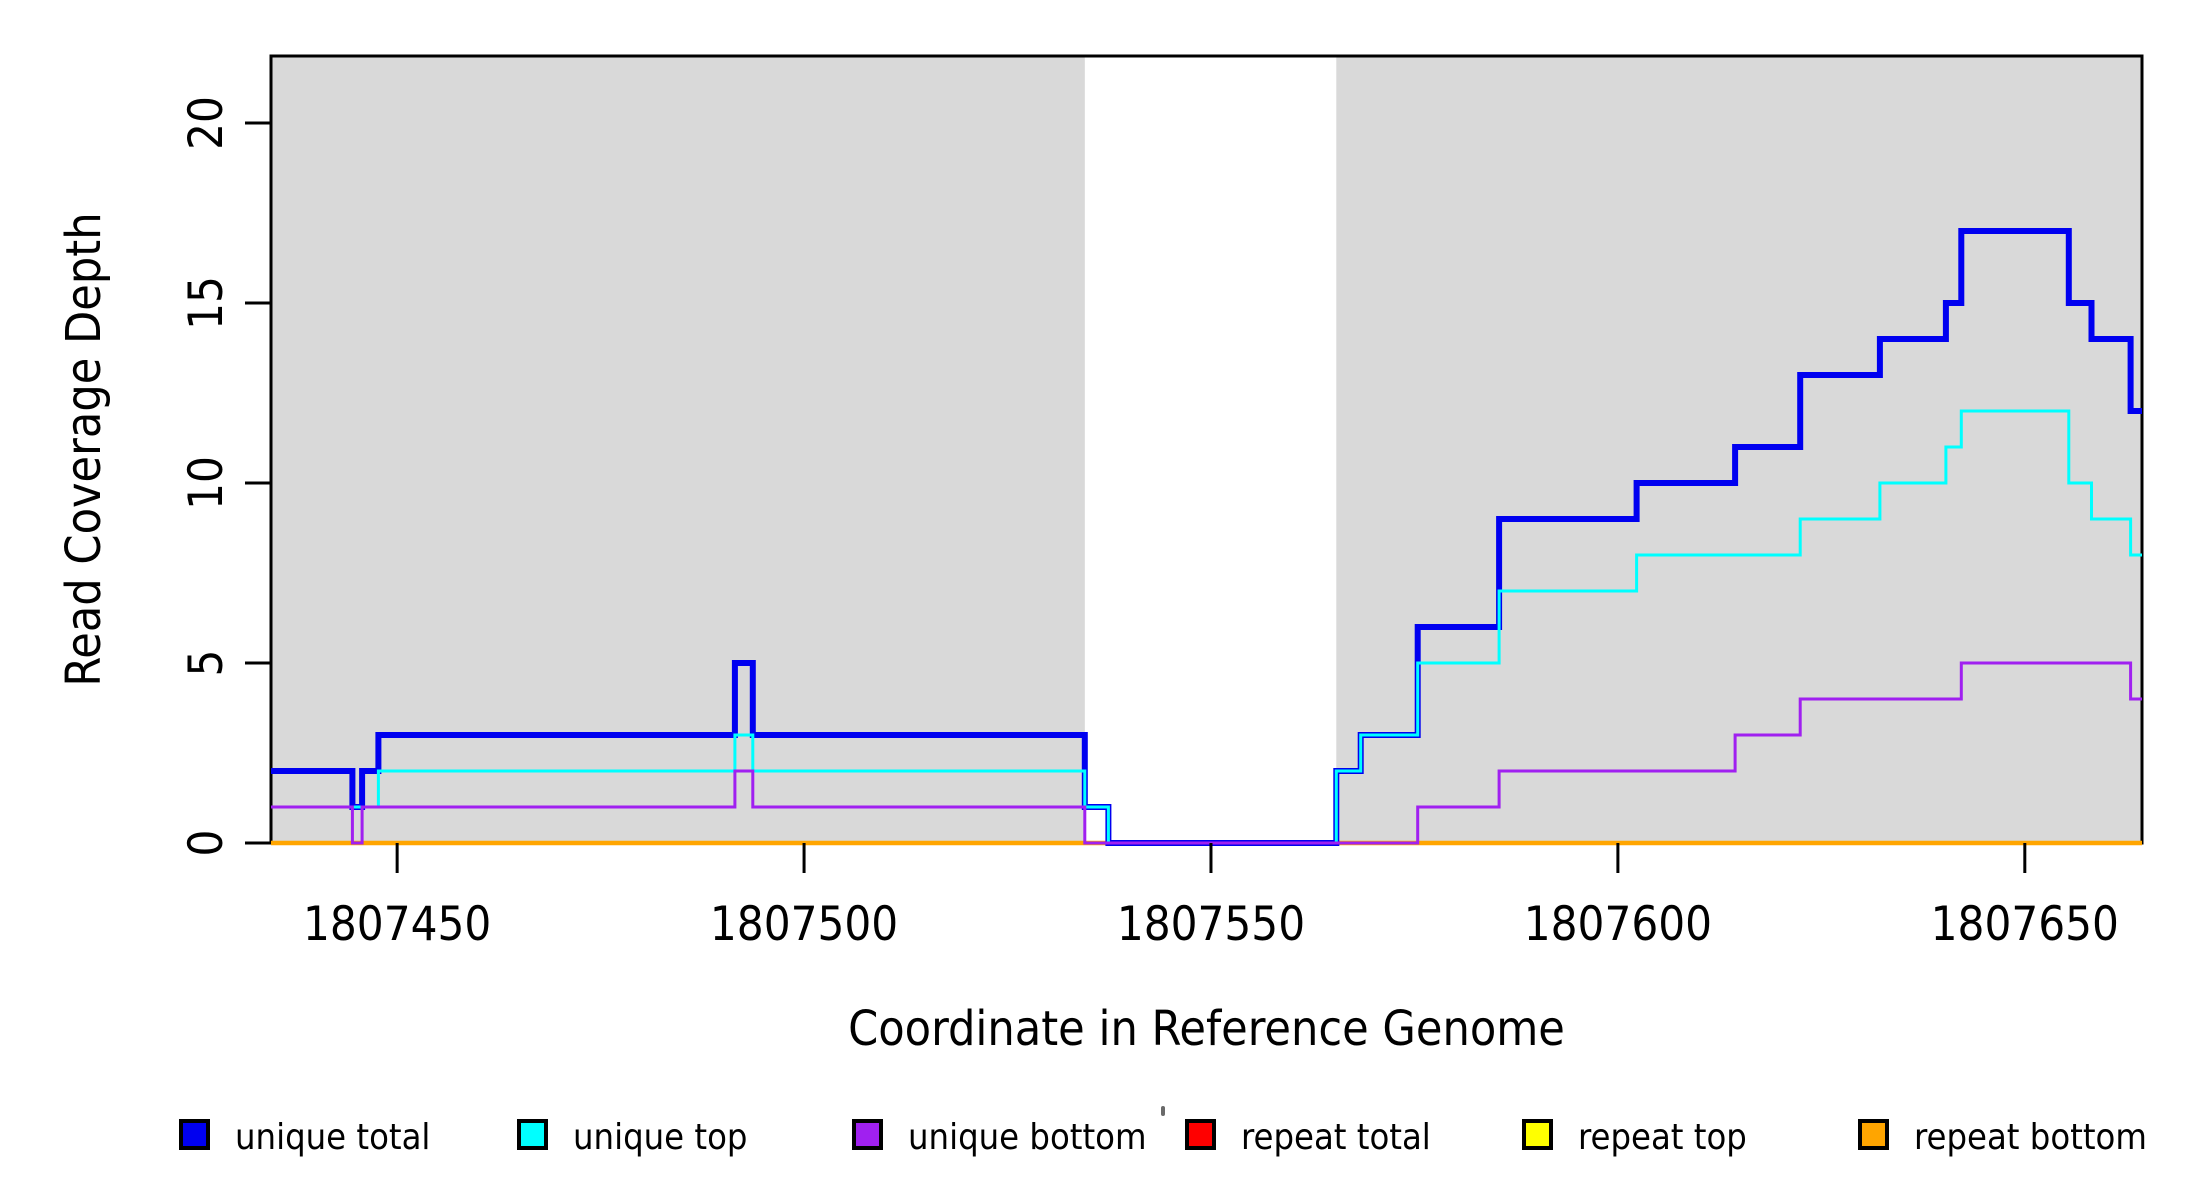 The width and height of the screenshot is (2200, 1204). What do you see at coordinates (1211, 924) in the screenshot?
I see `x-tick-label: 1807550` at bounding box center [1211, 924].